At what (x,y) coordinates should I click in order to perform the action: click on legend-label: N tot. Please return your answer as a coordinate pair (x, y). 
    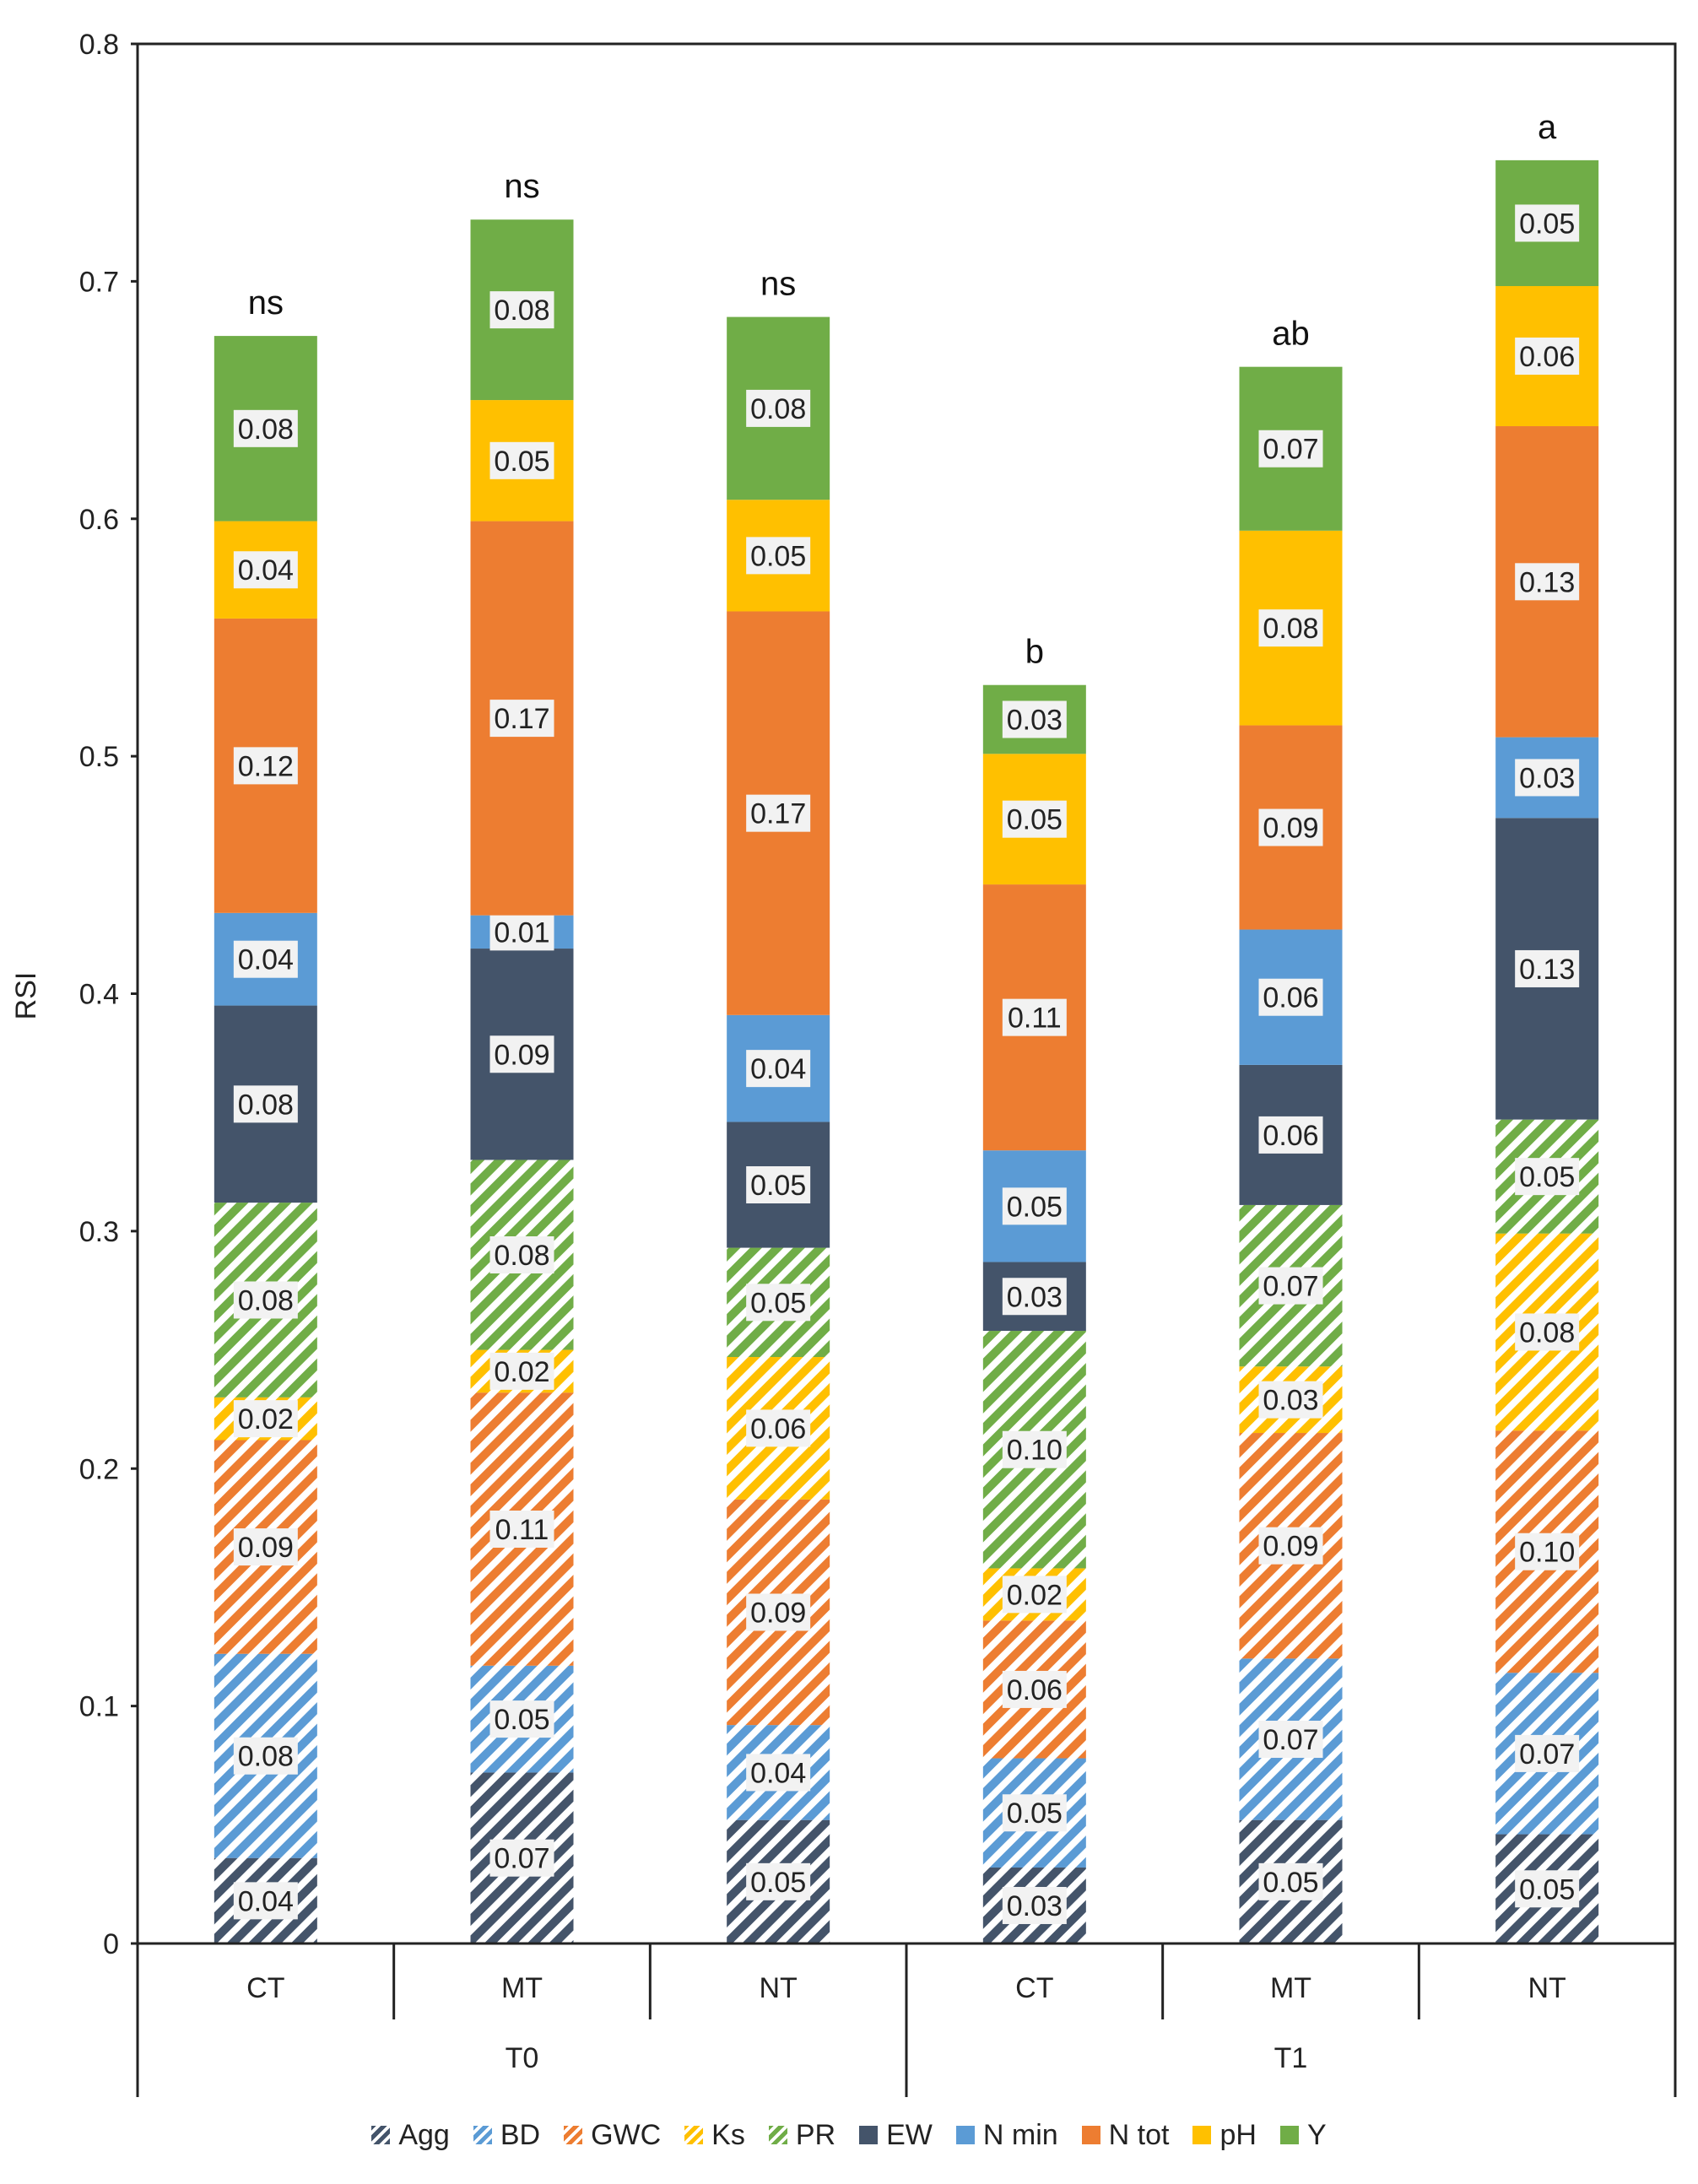
    Looking at the image, I should click on (1139, 2134).